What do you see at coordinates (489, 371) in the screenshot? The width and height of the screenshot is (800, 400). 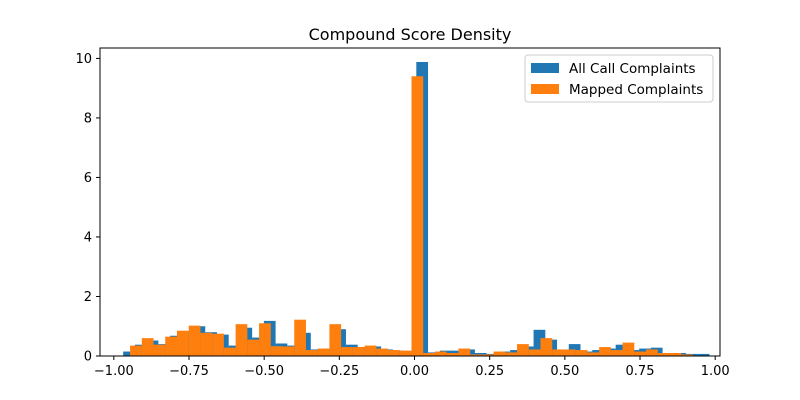 I see `x-tick-label: 0.25` at bounding box center [489, 371].